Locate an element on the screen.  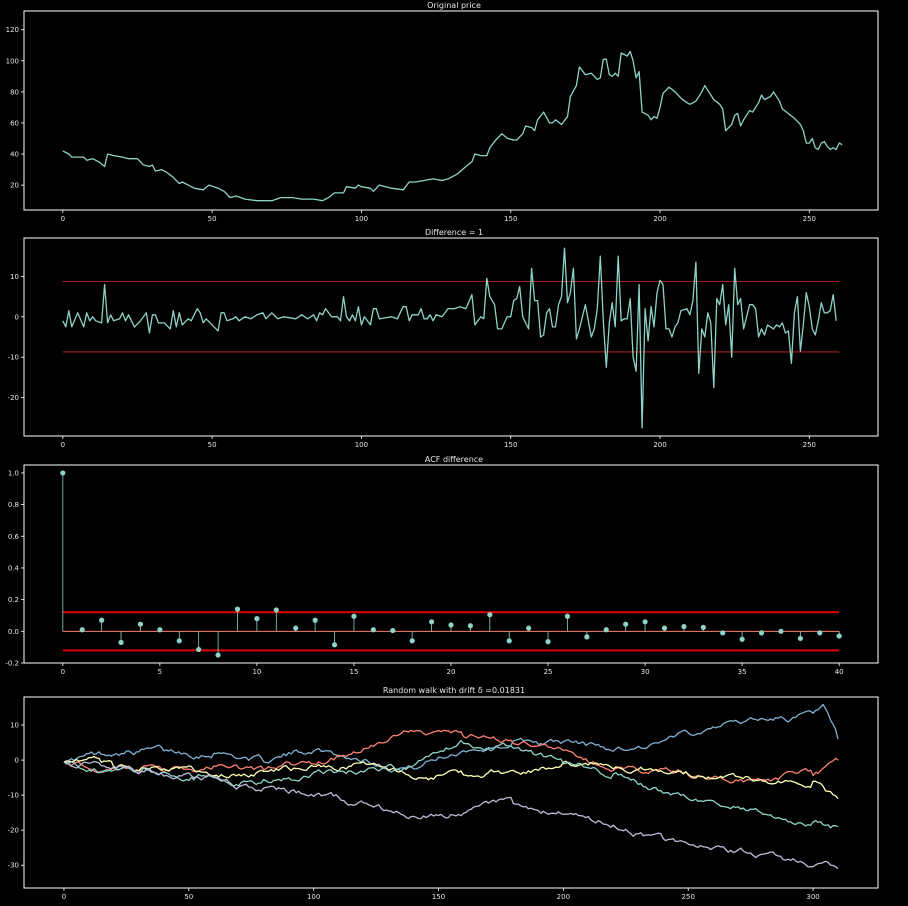
y-tick-label: 0.0 is located at coordinates (13, 632).